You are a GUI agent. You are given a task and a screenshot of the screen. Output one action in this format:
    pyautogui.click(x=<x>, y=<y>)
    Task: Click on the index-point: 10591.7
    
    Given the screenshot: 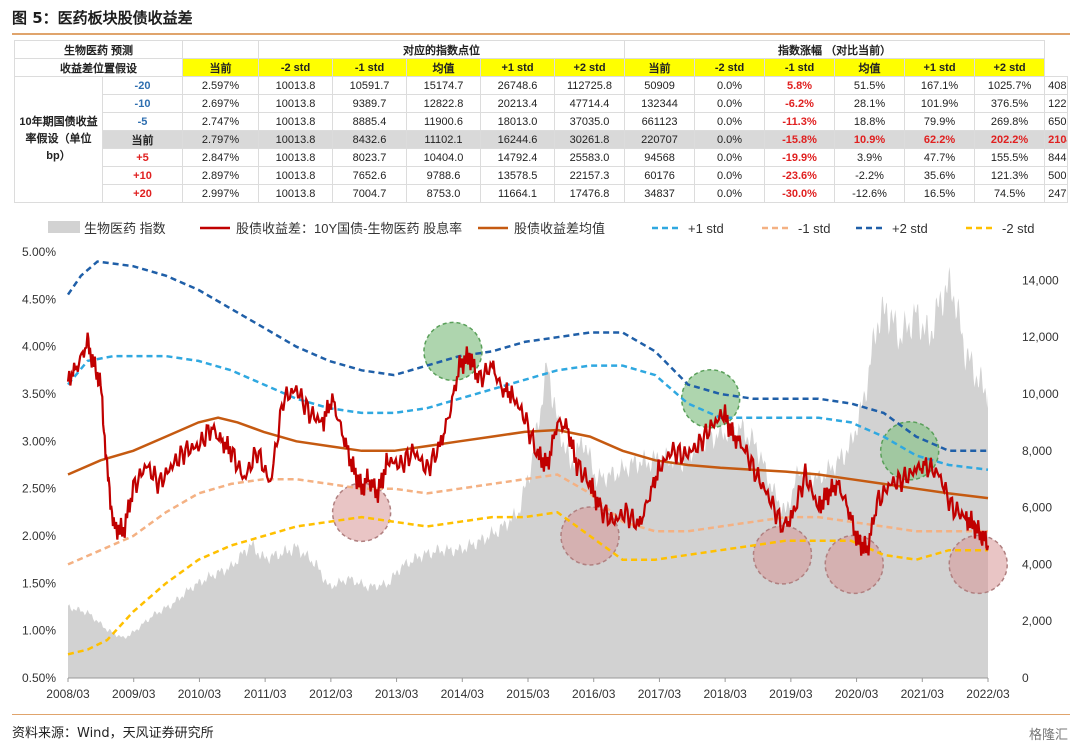 What is the action you would take?
    pyautogui.click(x=369, y=85)
    